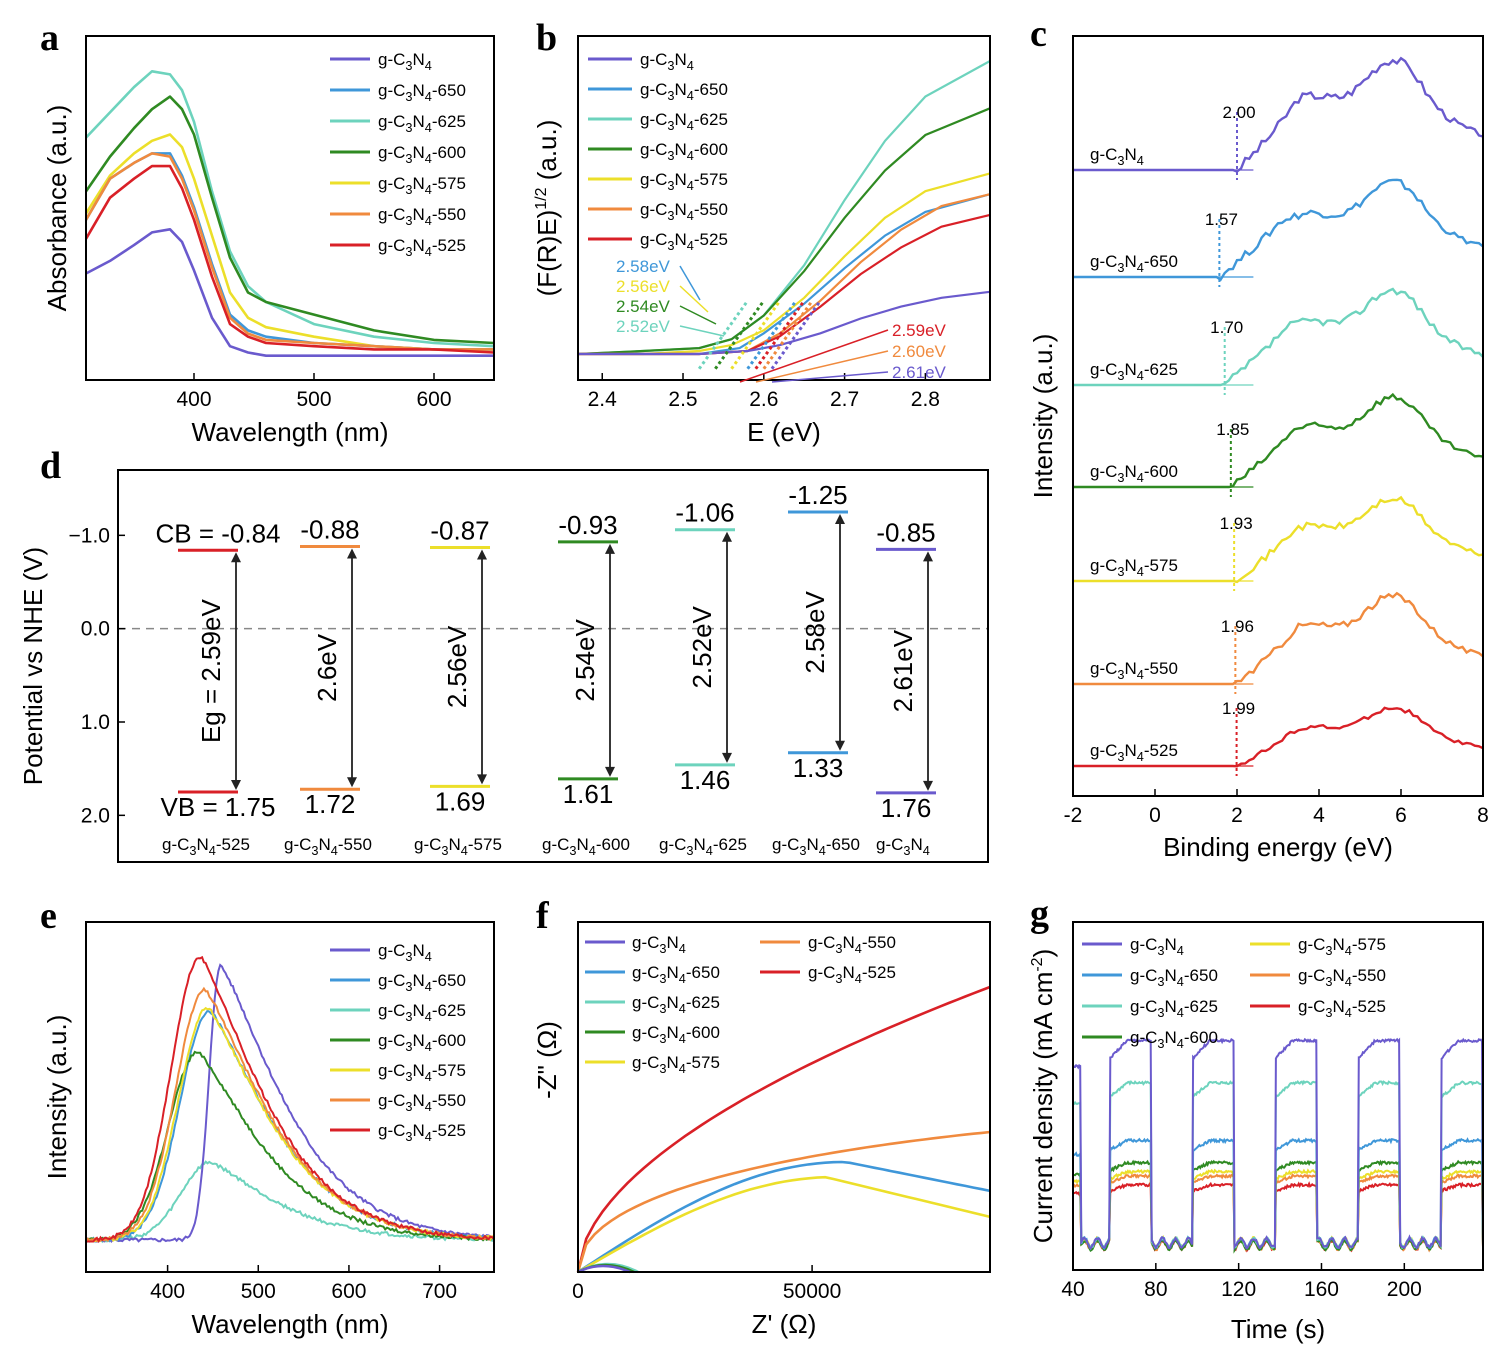  Describe the element at coordinates (784, 1324) in the screenshot. I see `panel-f-xlabel: Z' (Ω)` at that location.